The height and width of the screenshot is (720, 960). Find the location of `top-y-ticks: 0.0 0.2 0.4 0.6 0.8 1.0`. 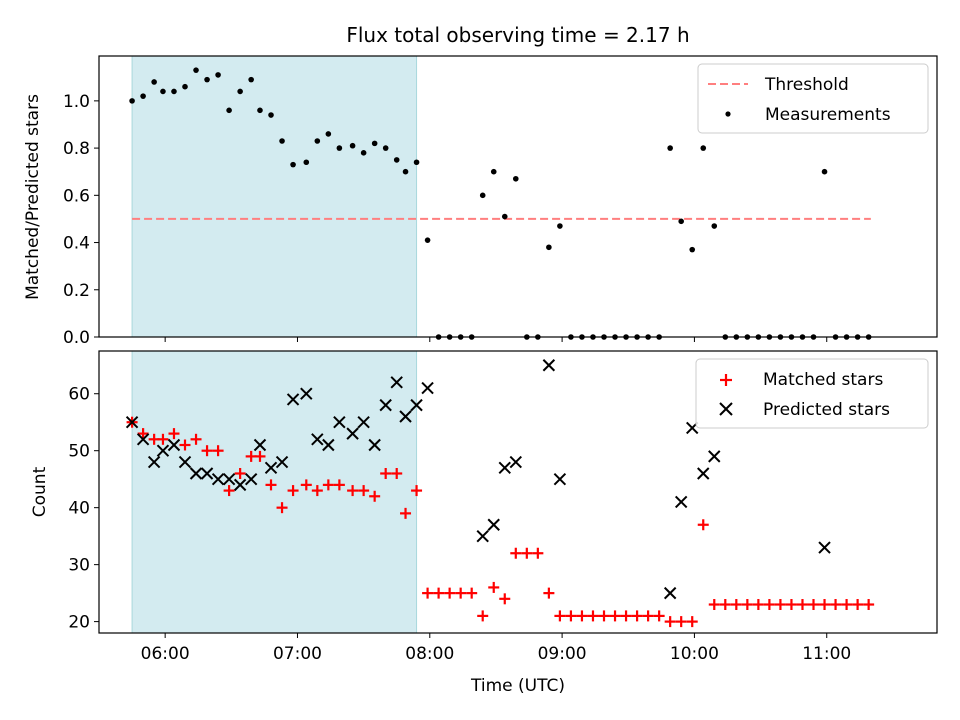

top-y-ticks: 0.0 0.2 0.4 0.6 0.8 1.0 is located at coordinates (81, 220).